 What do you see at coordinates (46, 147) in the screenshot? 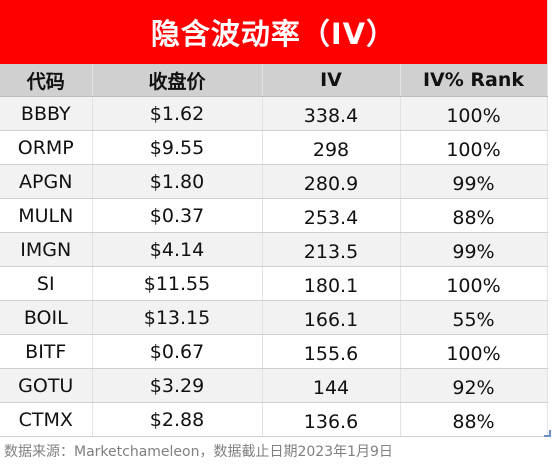
I see `cell-ticker: ORMP` at bounding box center [46, 147].